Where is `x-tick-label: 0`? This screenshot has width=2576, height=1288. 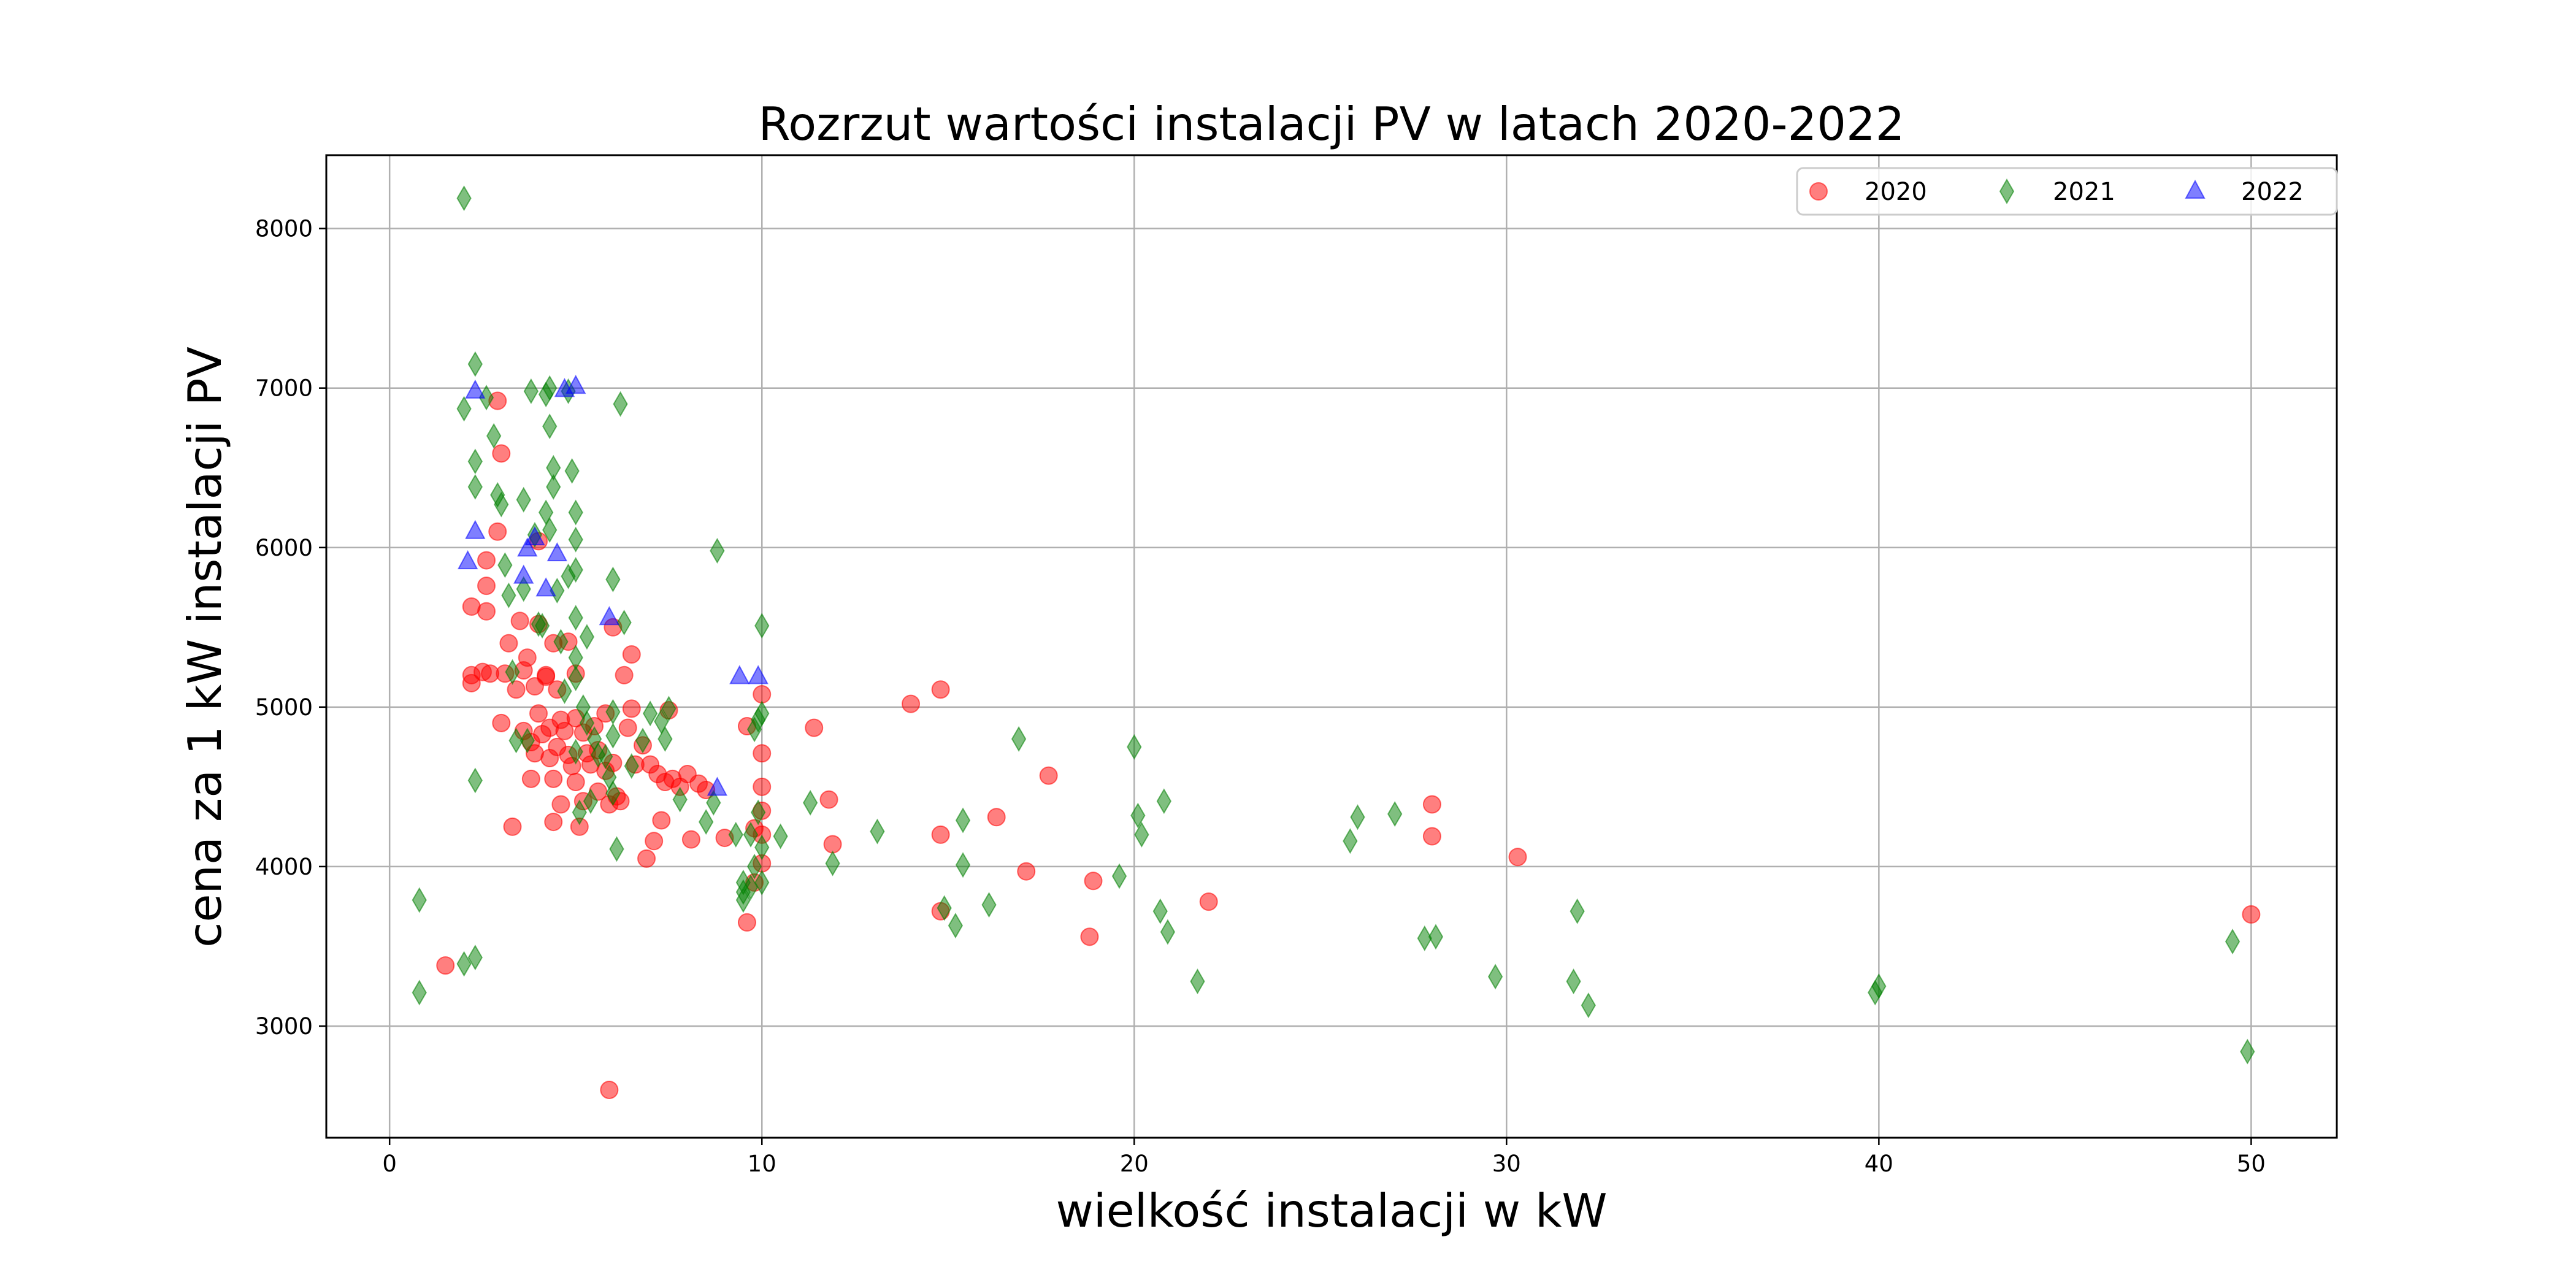
x-tick-label: 0 is located at coordinates (389, 1164).